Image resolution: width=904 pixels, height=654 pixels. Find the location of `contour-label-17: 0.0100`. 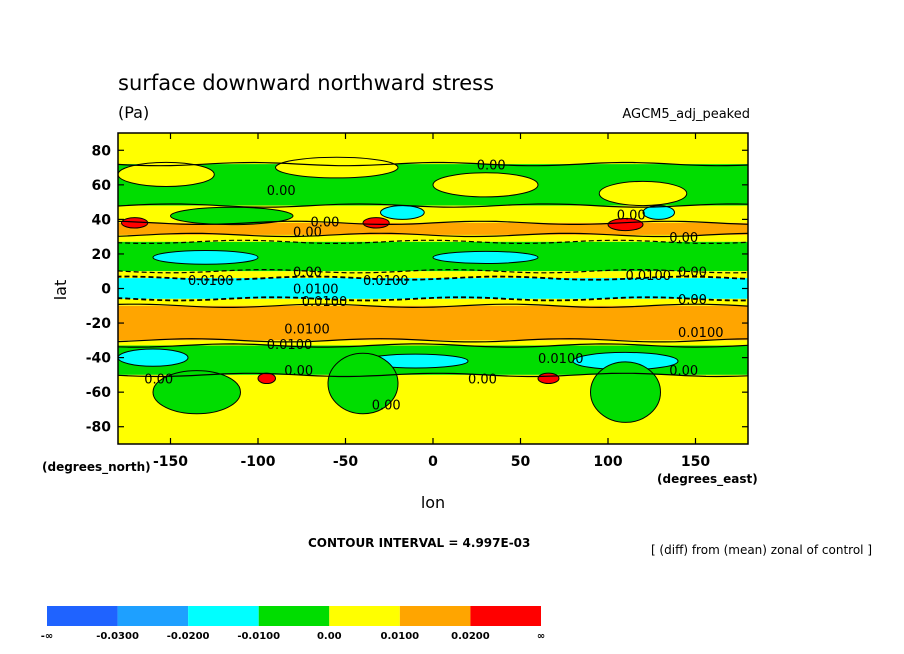

contour-label-17: 0.0100 is located at coordinates (561, 359).